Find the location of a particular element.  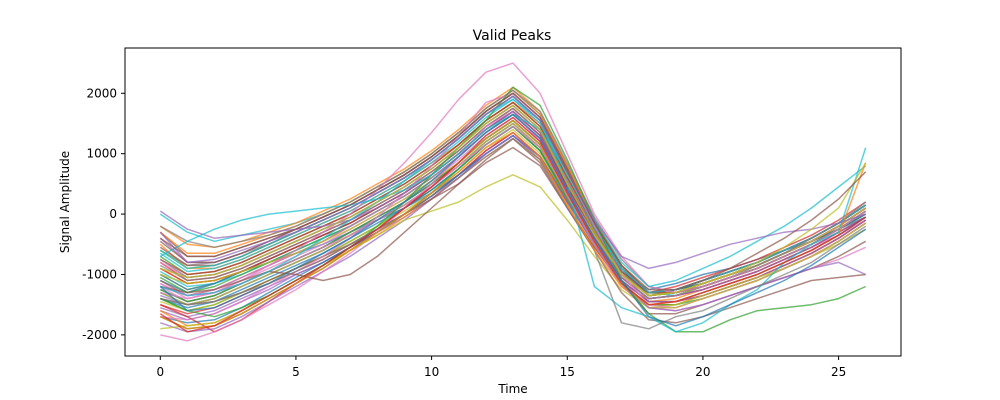

x-tick-label: 10 is located at coordinates (431, 372).